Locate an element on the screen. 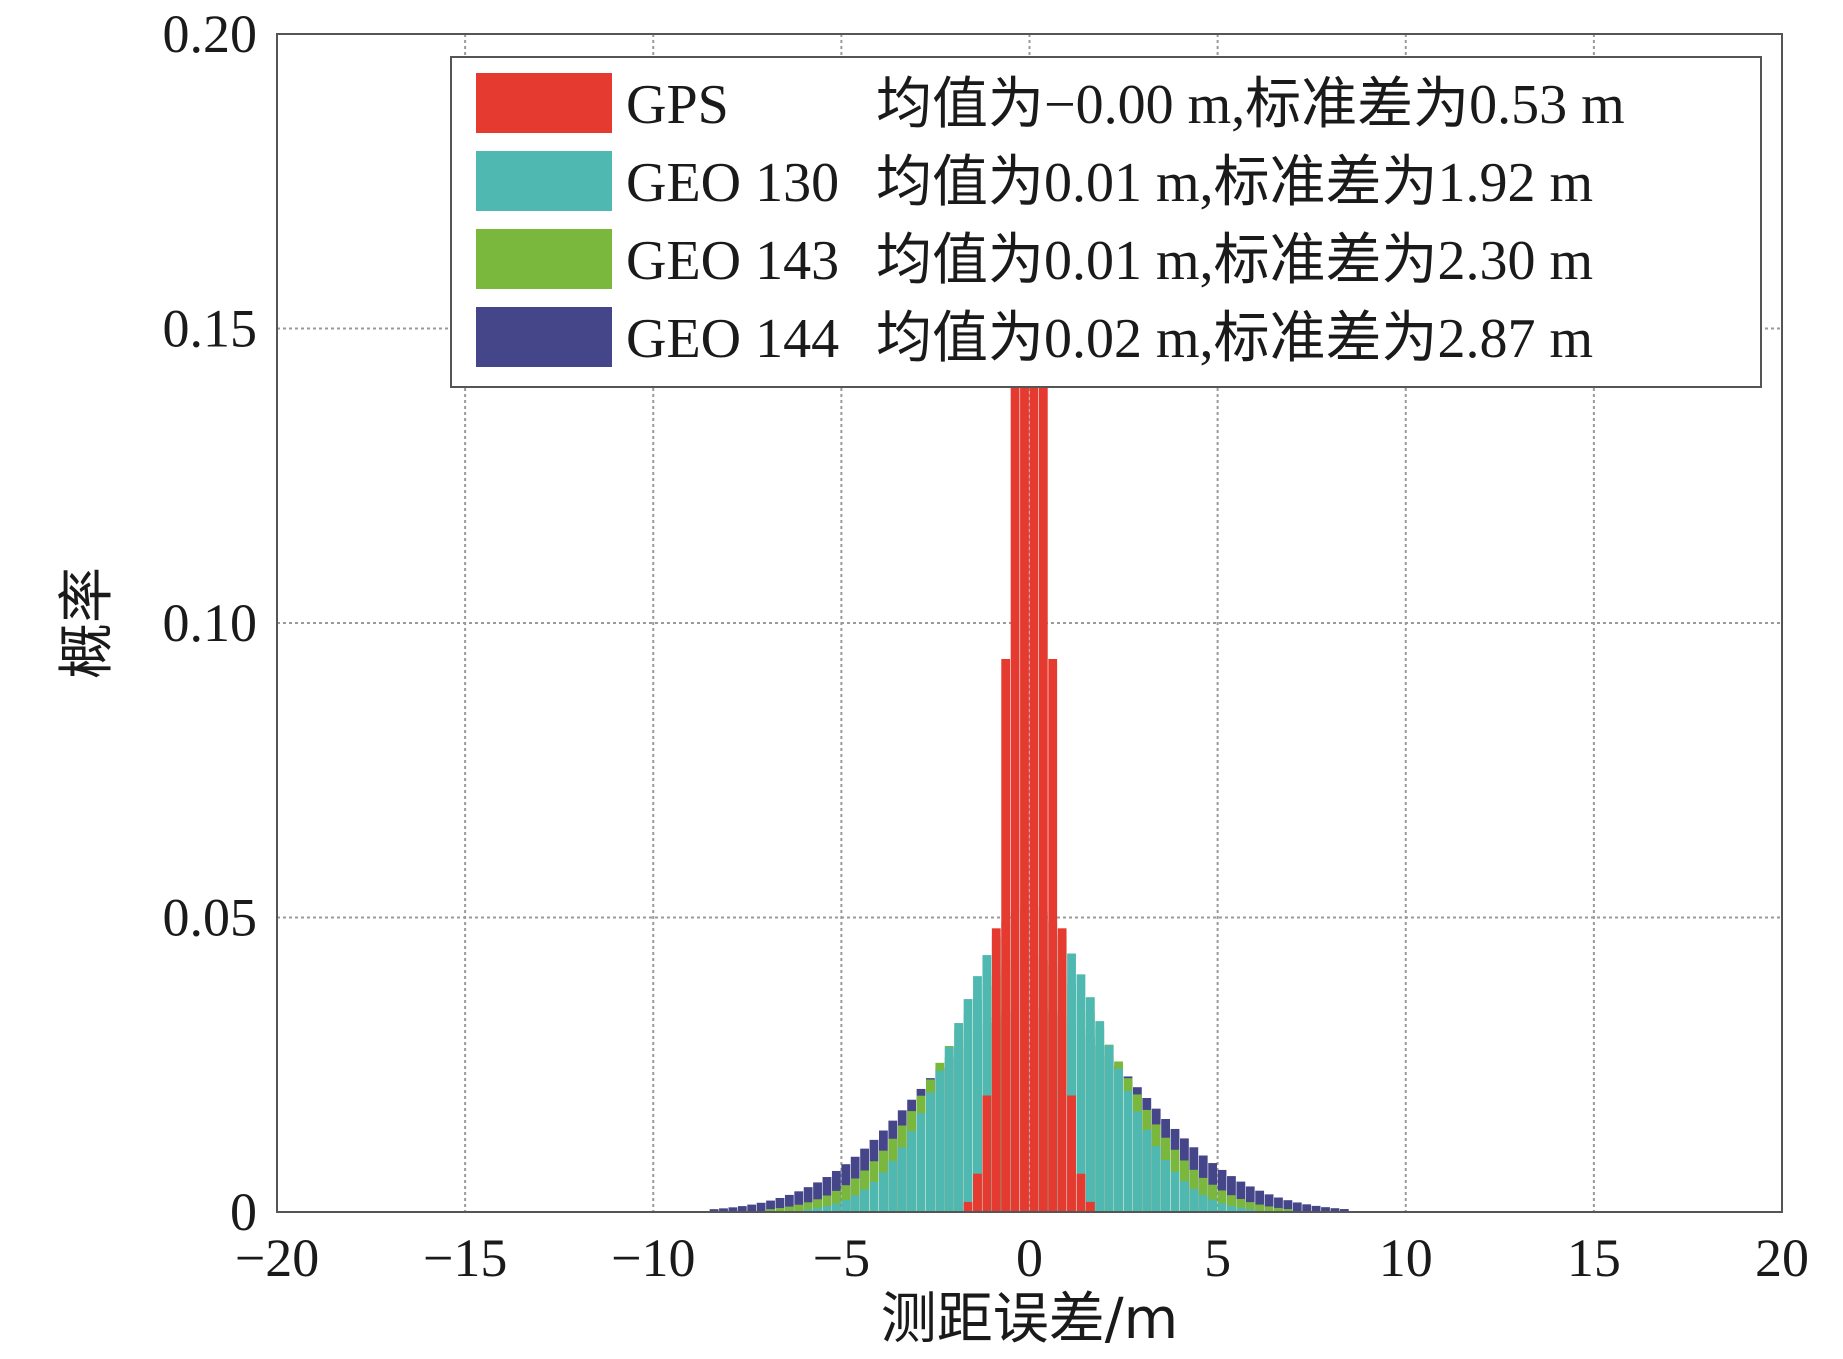  x-tick-label: 5 is located at coordinates (1217, 1258).